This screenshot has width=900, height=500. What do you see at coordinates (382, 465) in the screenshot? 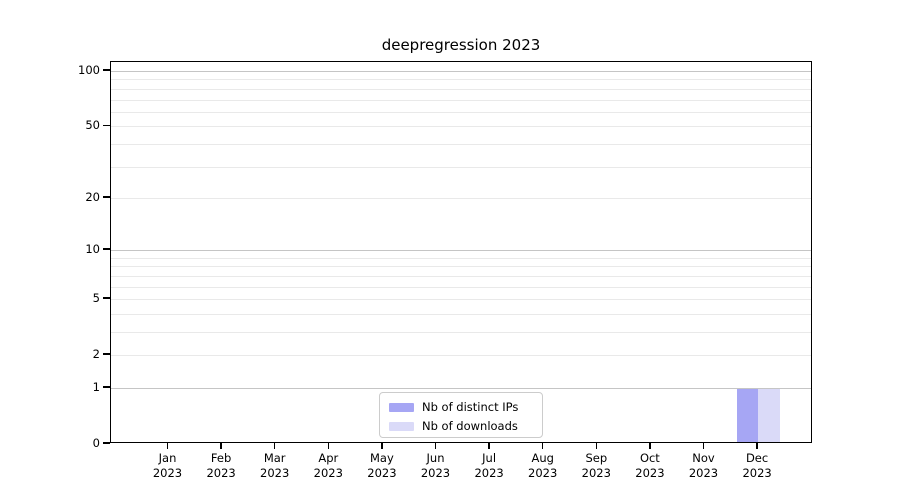
I see `x-tick-label: May 2023` at bounding box center [382, 465].